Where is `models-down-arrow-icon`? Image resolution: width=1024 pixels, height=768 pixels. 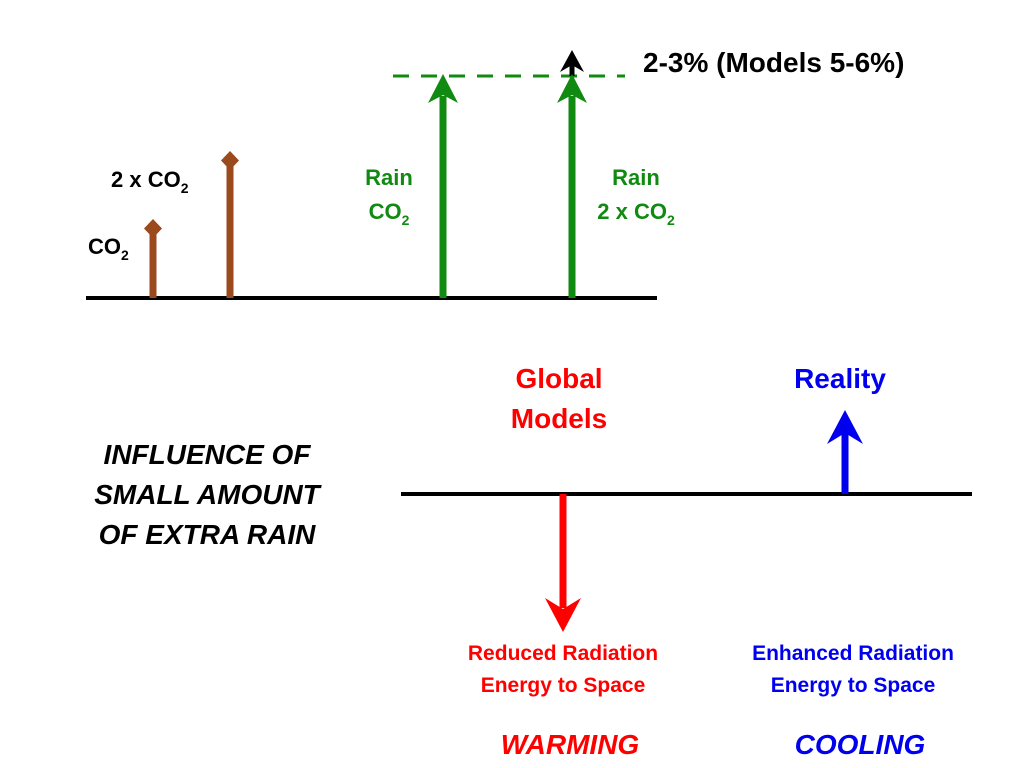 models-down-arrow-icon is located at coordinates (563, 615).